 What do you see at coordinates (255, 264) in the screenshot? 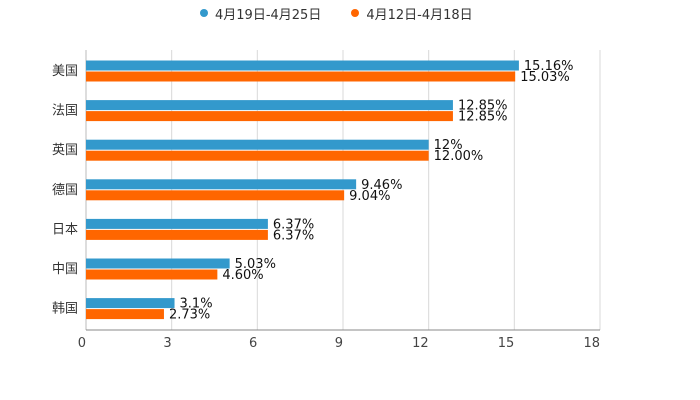
I see `data-label-series-1: 5.03%` at bounding box center [255, 264].